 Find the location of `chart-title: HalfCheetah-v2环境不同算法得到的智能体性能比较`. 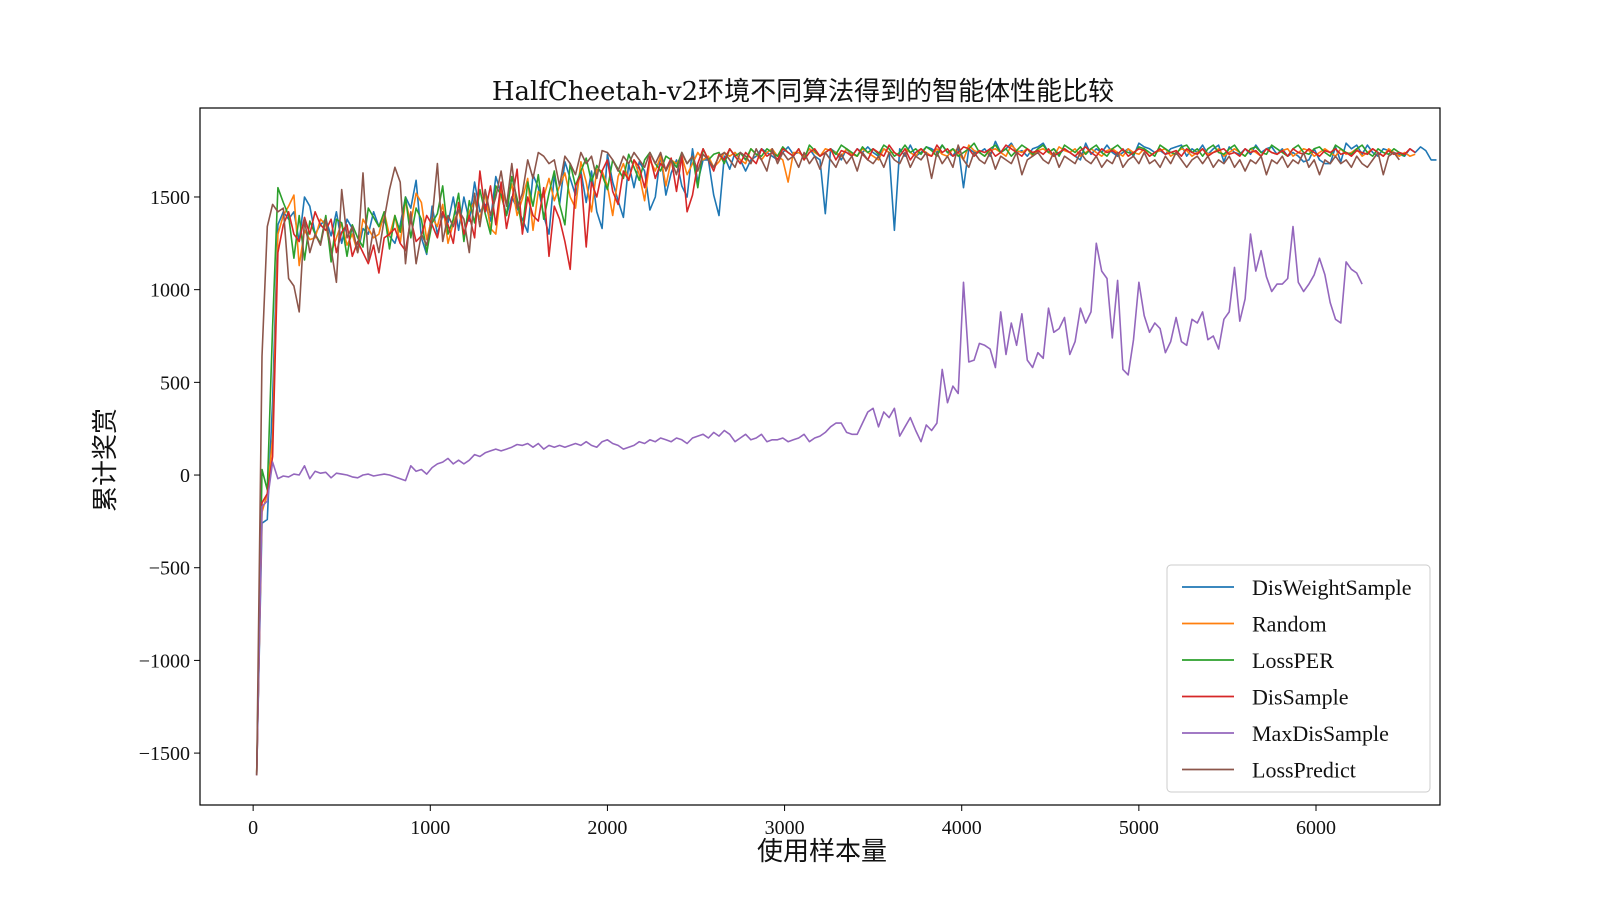

chart-title: HalfCheetah-v2环境不同算法得到的智能体性能比较 is located at coordinates (803, 92).